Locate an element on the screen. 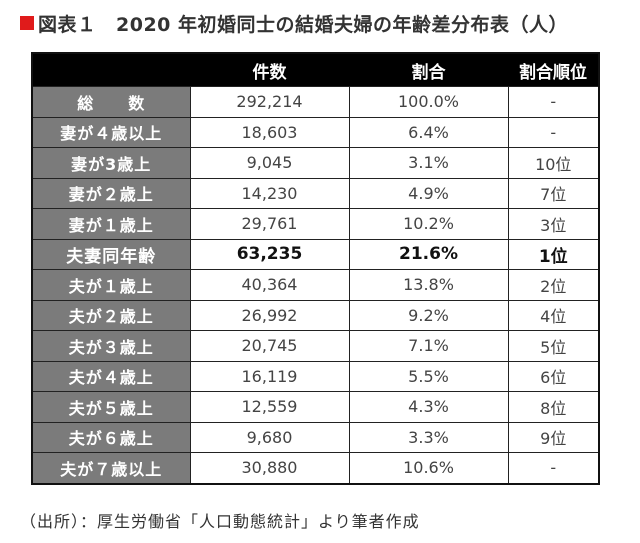 The image size is (640, 543). row-count: 12,559 is located at coordinates (269, 407).